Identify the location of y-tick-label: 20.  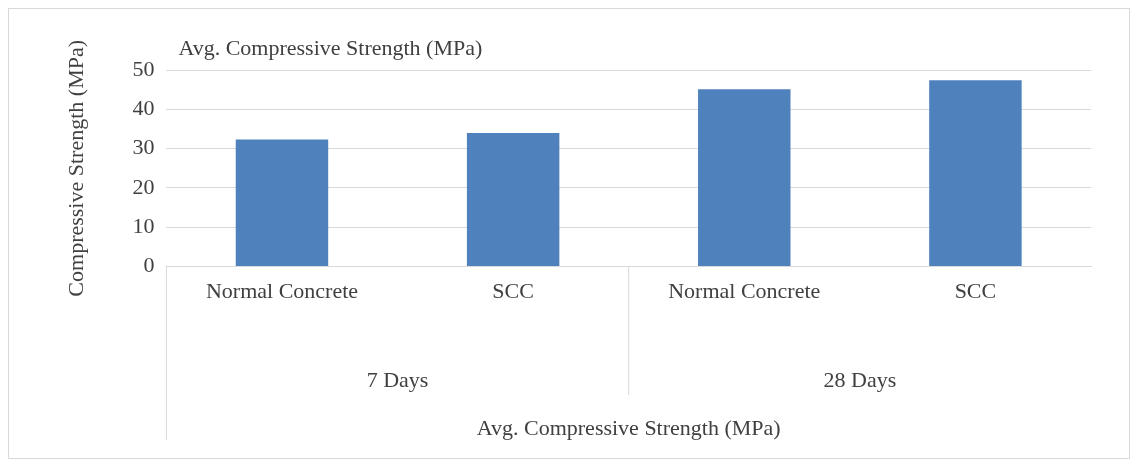
(143, 186).